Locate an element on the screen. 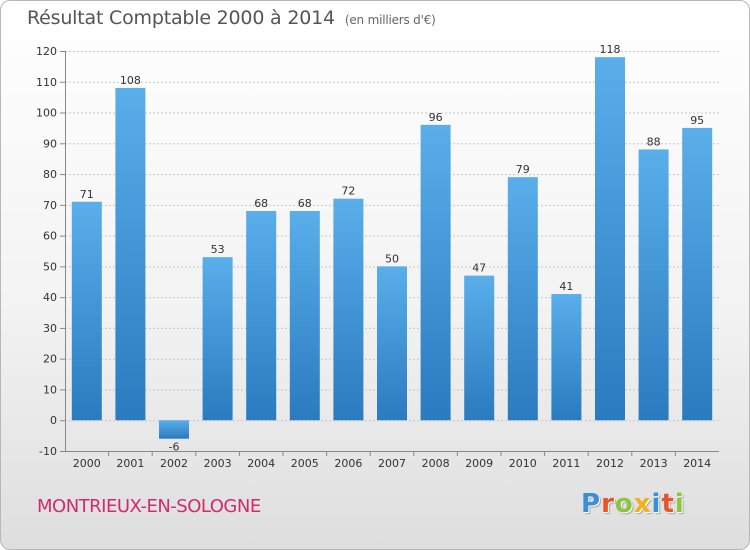 The height and width of the screenshot is (550, 750). x-tick-label: 2005 is located at coordinates (305, 463).